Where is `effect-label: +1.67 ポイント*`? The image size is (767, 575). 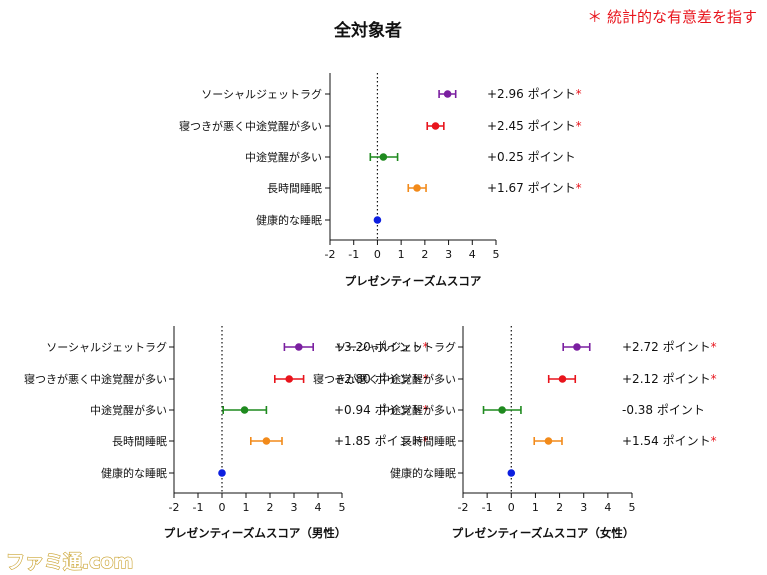 effect-label: +1.67 ポイント* is located at coordinates (534, 188).